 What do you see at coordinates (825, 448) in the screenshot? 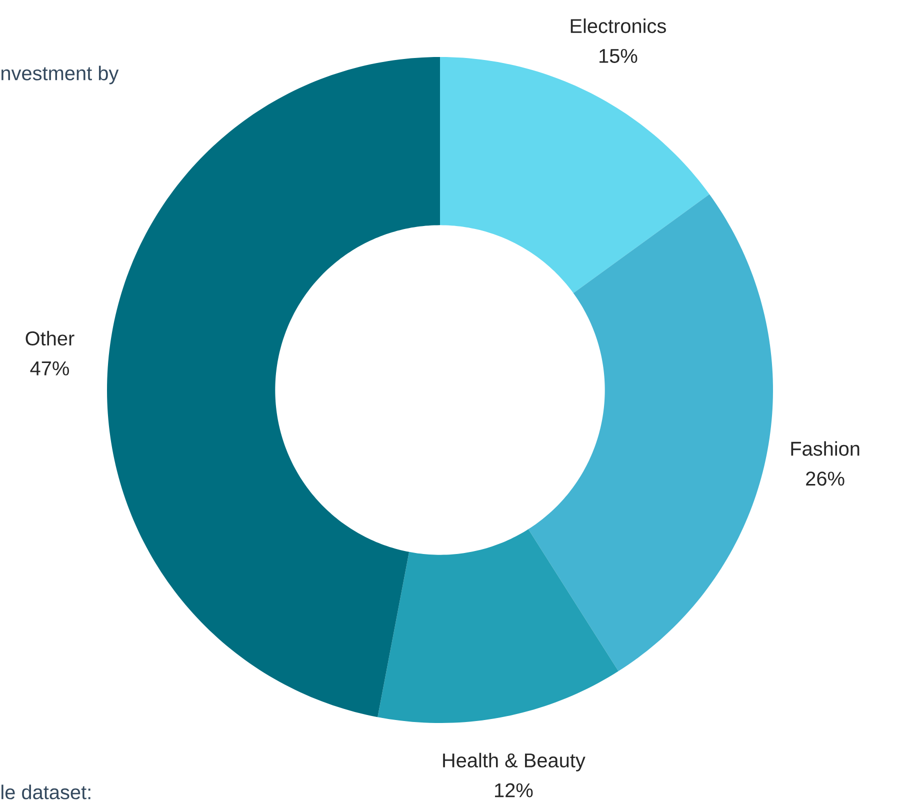
I see `slice-label: Fashion` at bounding box center [825, 448].